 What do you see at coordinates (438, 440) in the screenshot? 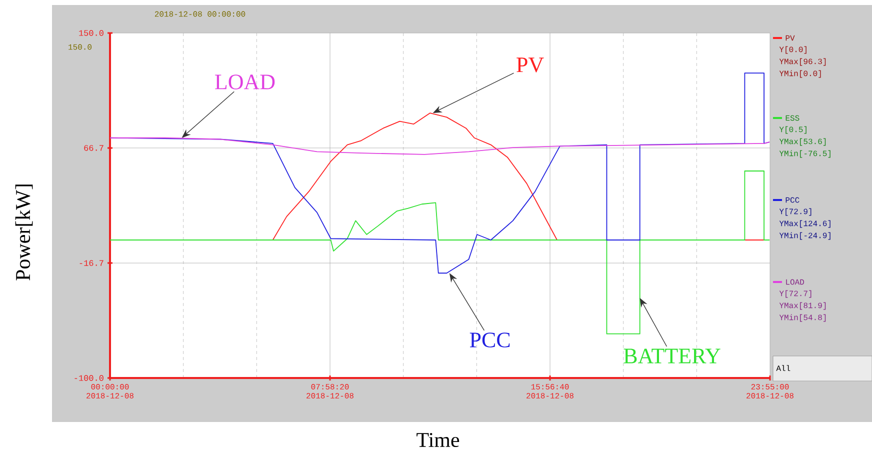
I see `x-axis-title: Time` at bounding box center [438, 440].